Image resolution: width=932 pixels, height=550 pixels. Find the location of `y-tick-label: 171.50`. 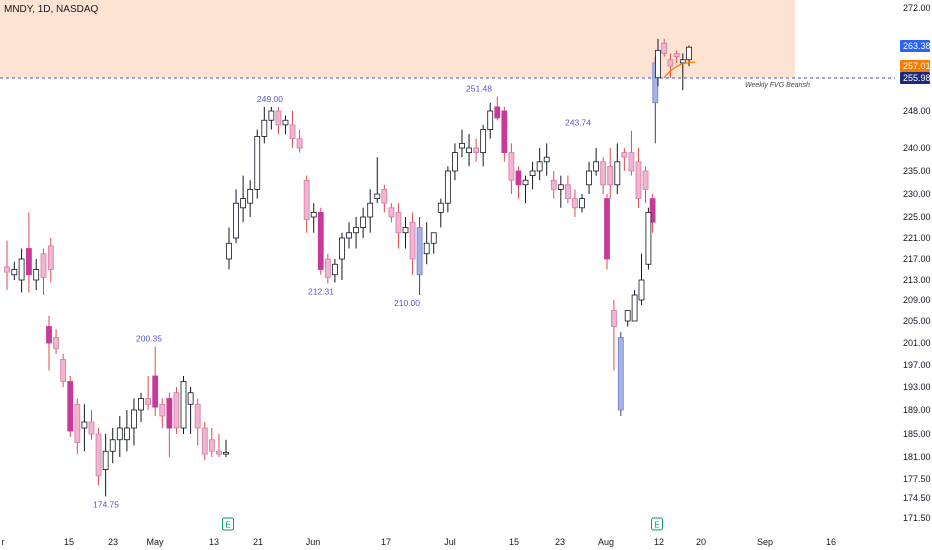

y-tick-label: 171.50 is located at coordinates (917, 518).